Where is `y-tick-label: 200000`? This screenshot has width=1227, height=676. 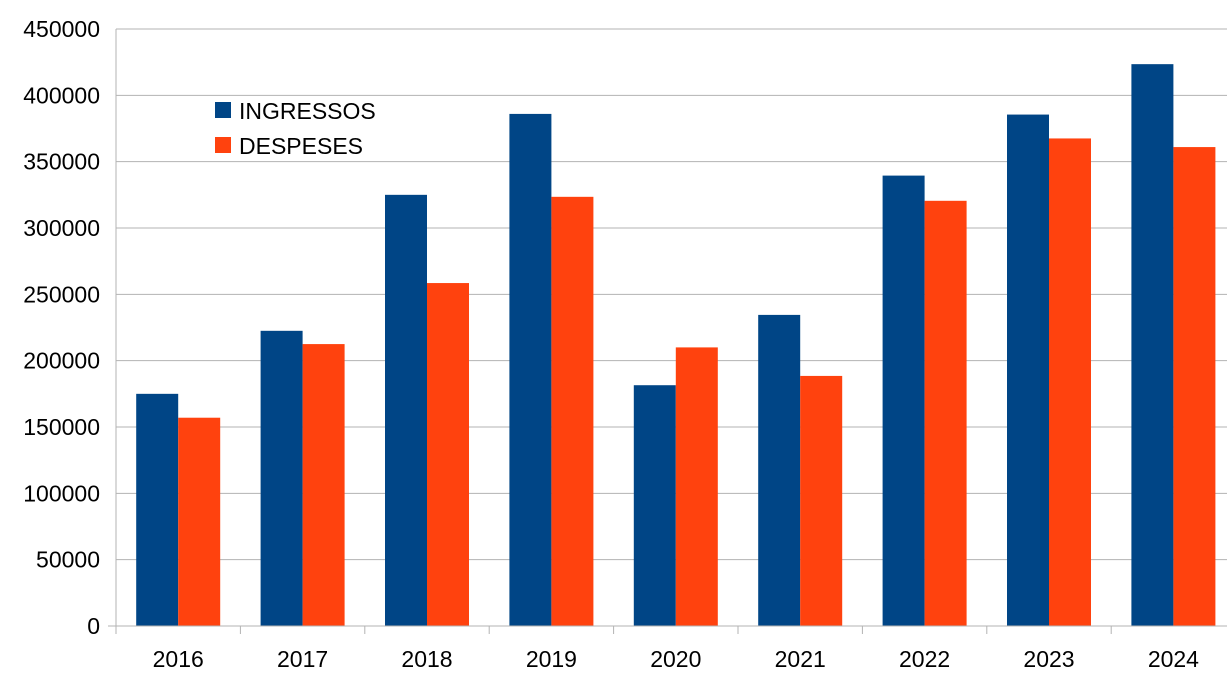 y-tick-label: 200000 is located at coordinates (61, 361).